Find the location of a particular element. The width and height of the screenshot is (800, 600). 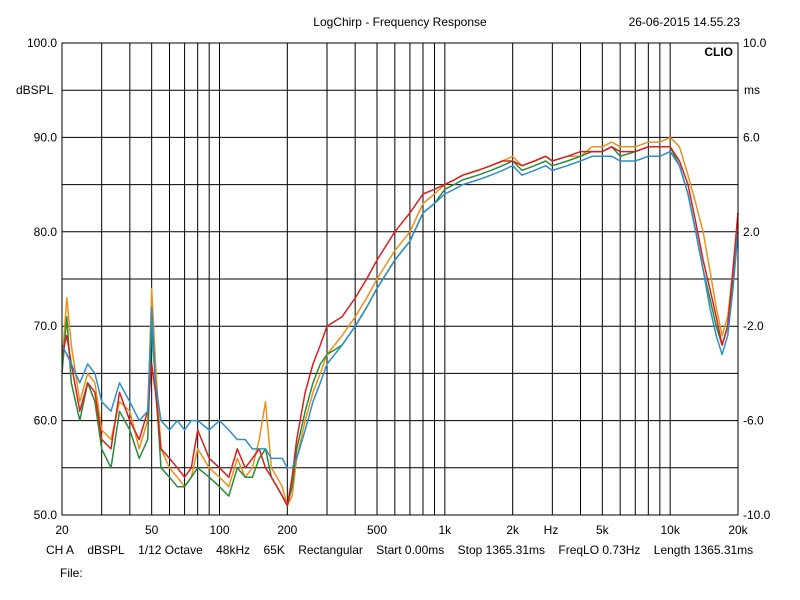

x-axis-unit-label: Hz is located at coordinates (551, 530).